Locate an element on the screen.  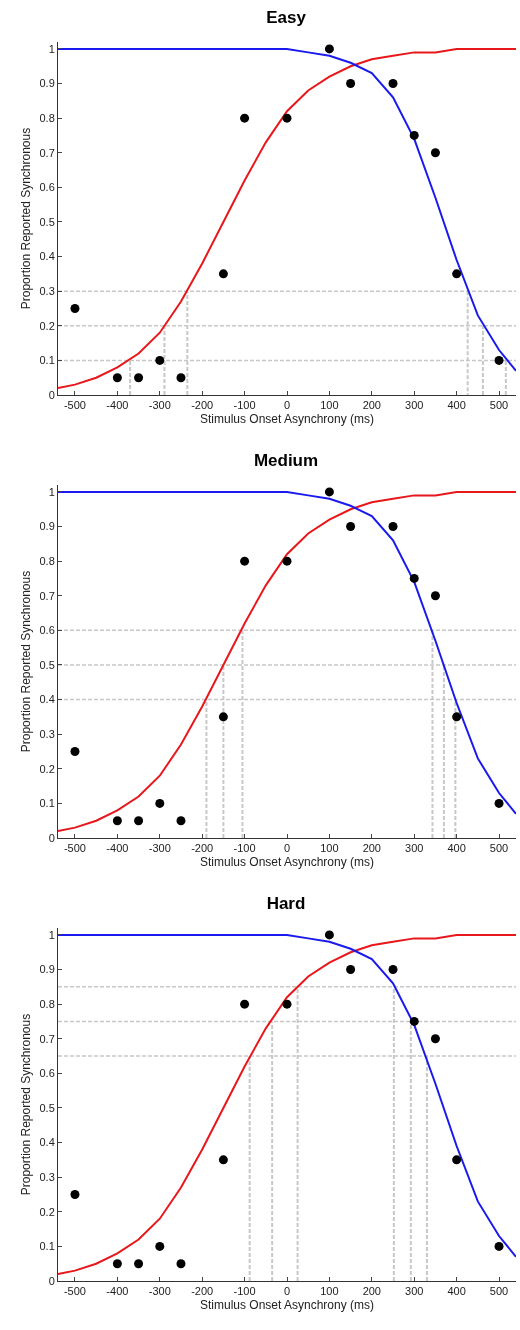
chart-title: Hard is located at coordinates (286, 903).